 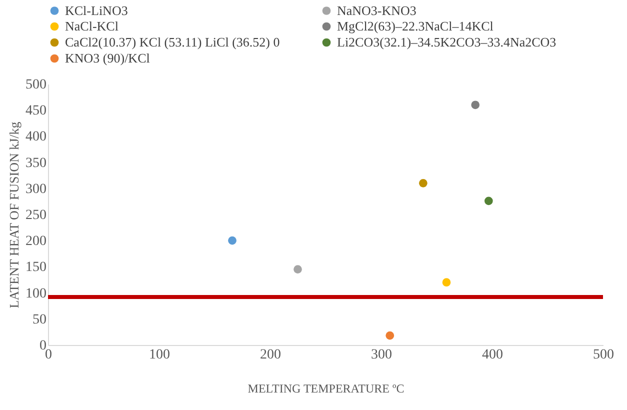 What do you see at coordinates (381, 355) in the screenshot?
I see `x-tick-label: 300` at bounding box center [381, 355].